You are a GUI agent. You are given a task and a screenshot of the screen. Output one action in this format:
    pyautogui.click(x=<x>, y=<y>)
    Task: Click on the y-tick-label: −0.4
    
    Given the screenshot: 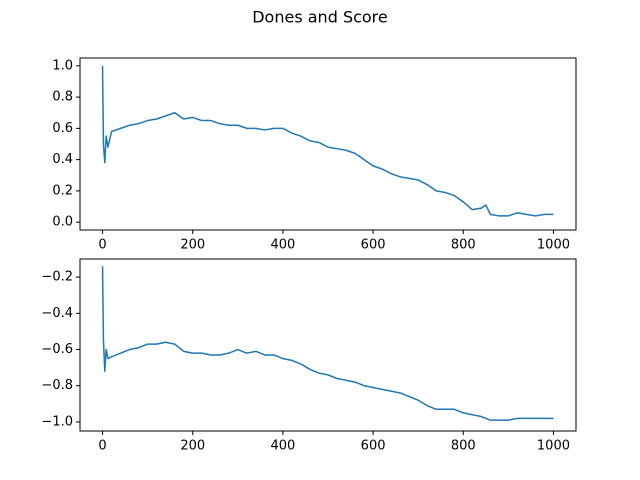 What is the action you would take?
    pyautogui.click(x=57, y=313)
    